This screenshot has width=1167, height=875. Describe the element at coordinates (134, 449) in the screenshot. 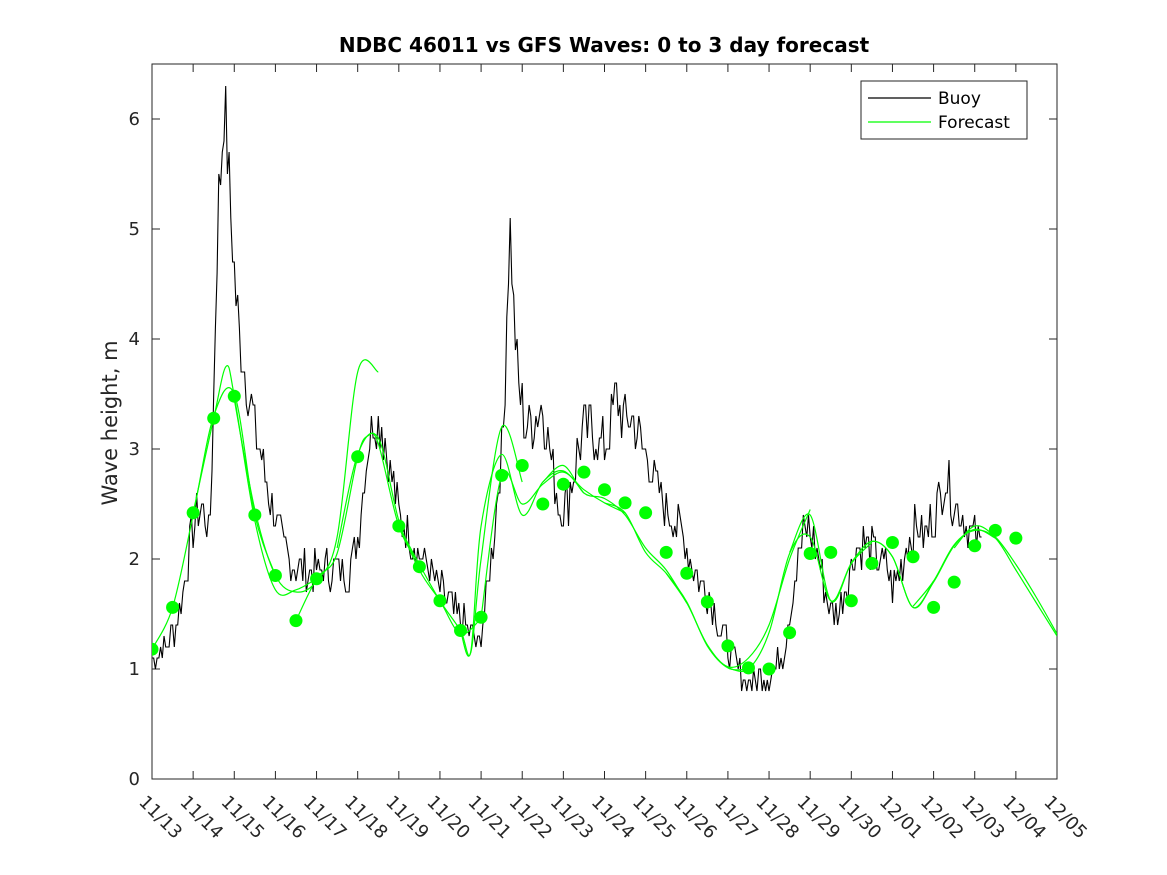

I see `y-tick-label: 3` at that location.